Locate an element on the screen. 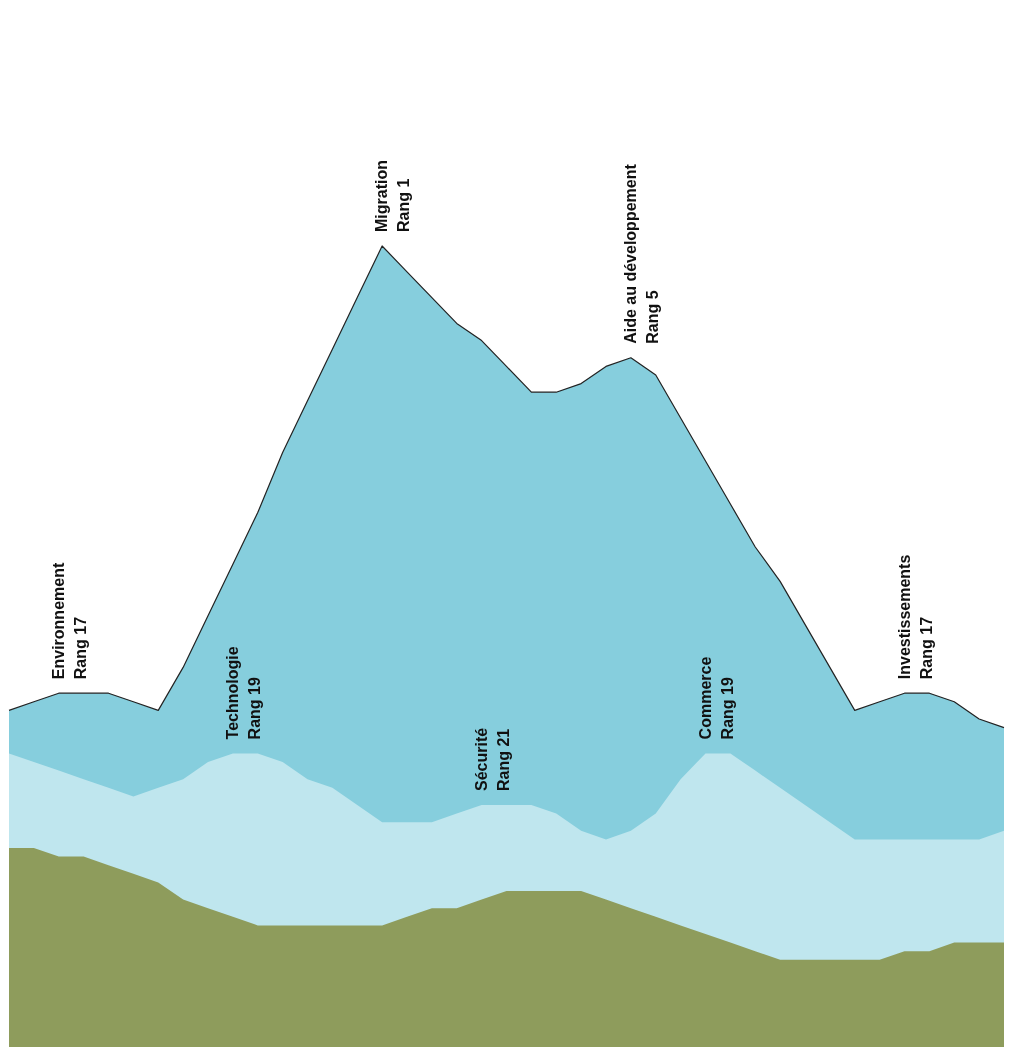  annotation: Technologie Rang 19 is located at coordinates (243, 693).